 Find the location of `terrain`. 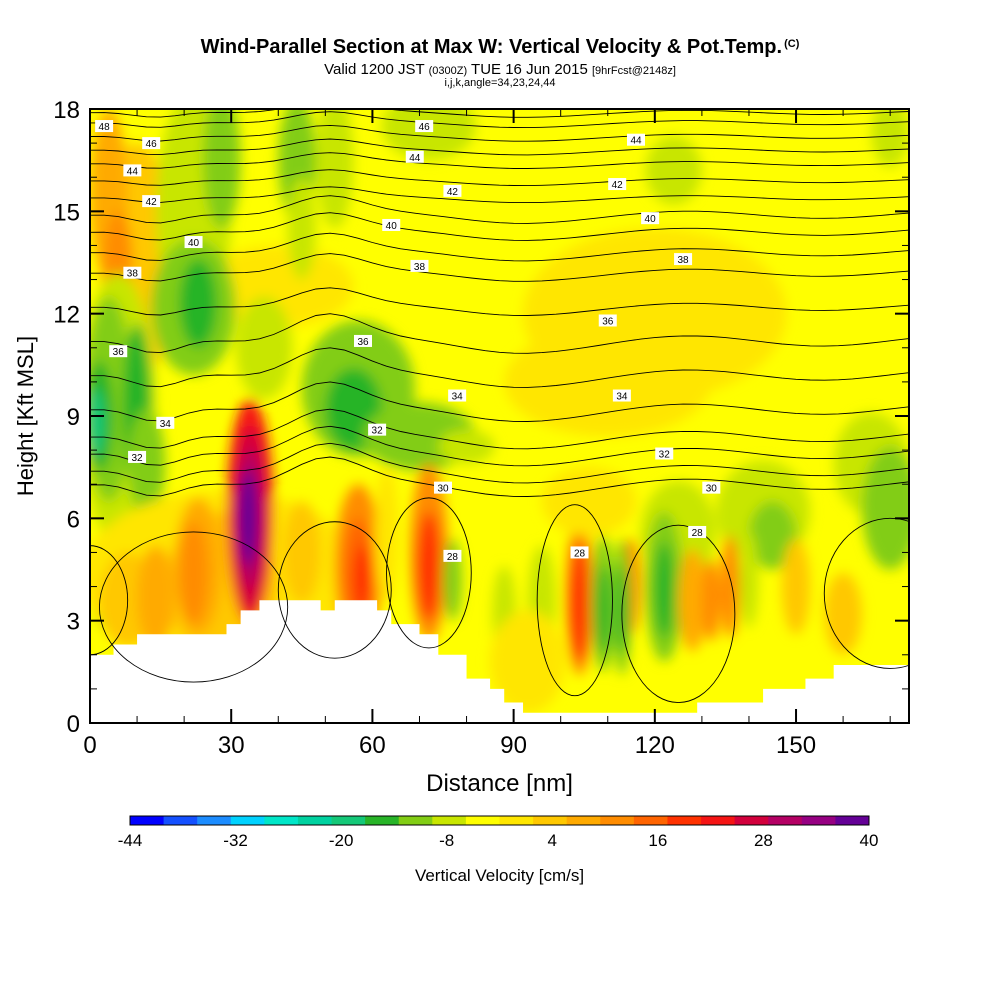

terrain is located at coordinates (499, 661).